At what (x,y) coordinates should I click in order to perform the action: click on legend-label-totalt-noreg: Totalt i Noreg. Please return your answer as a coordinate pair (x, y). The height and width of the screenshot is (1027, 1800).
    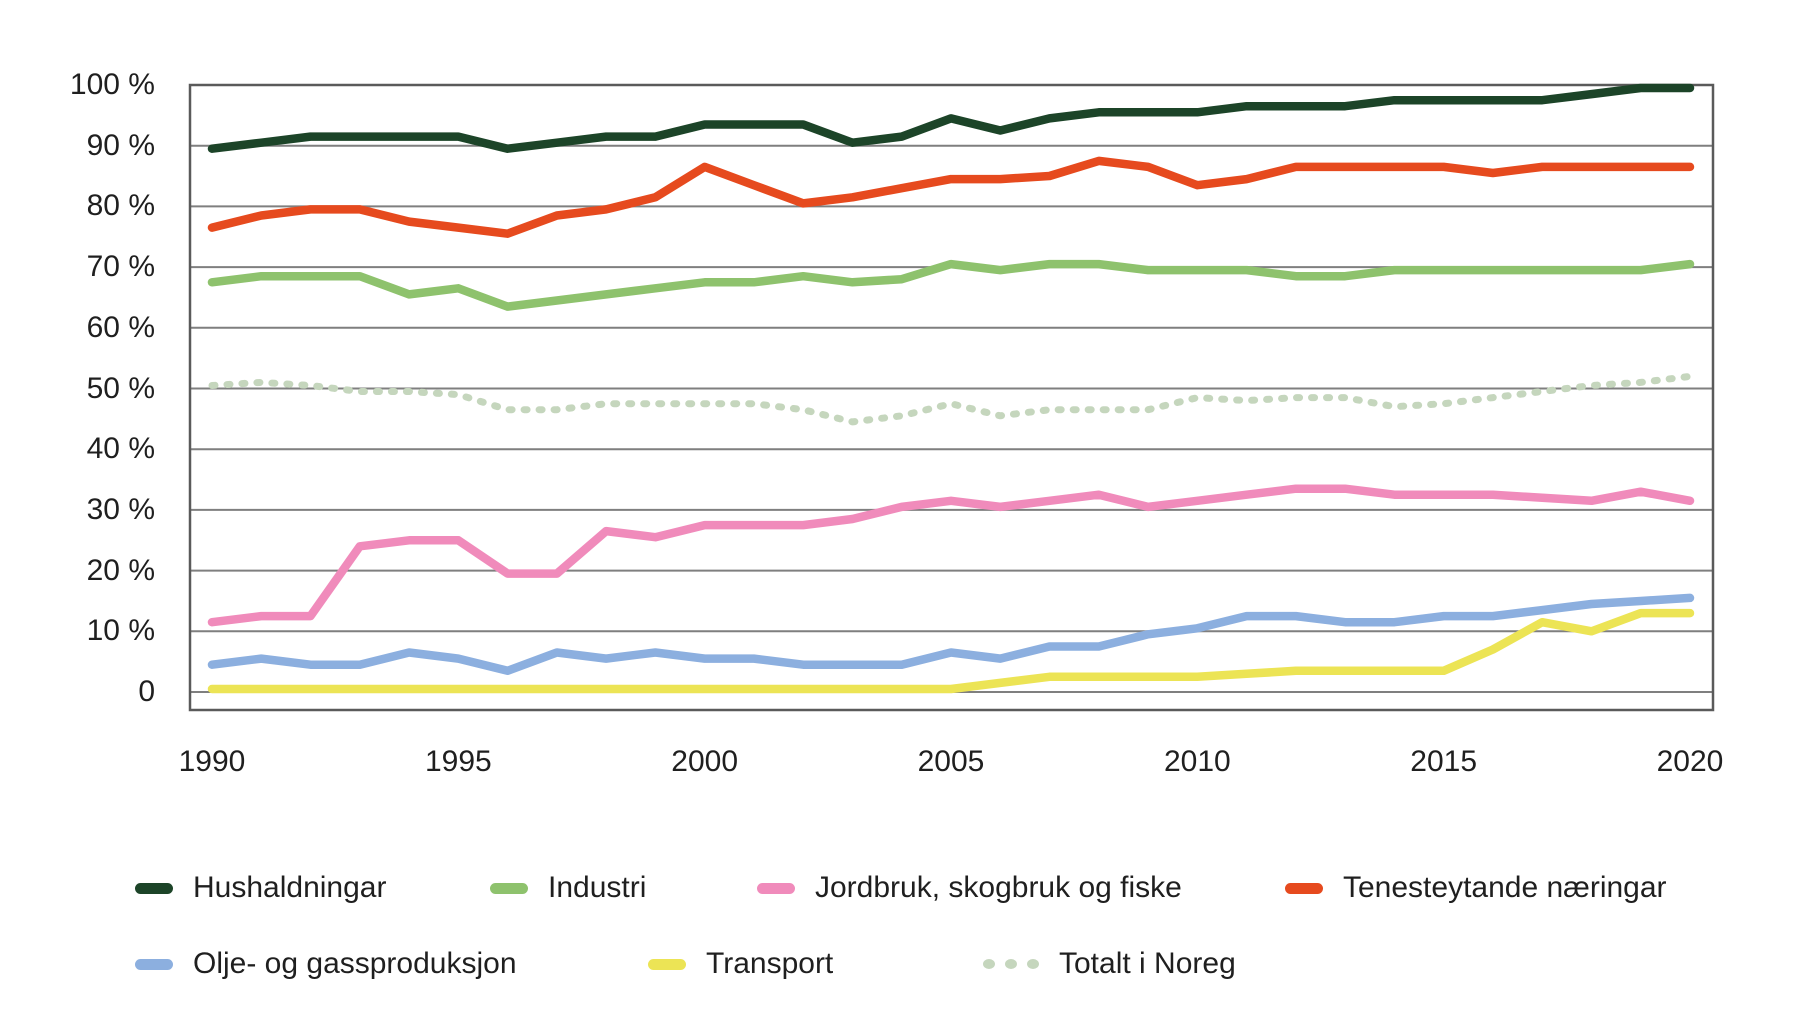
    Looking at the image, I should click on (1147, 963).